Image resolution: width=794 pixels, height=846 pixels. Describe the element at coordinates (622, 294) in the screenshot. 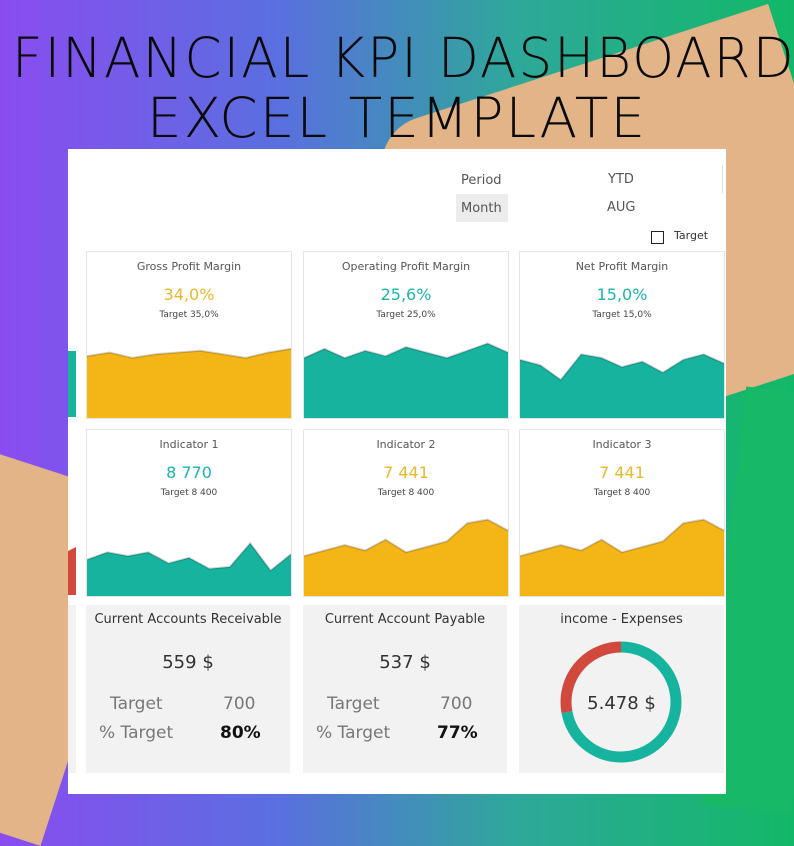

I see `kpi-value: 15,0%` at that location.